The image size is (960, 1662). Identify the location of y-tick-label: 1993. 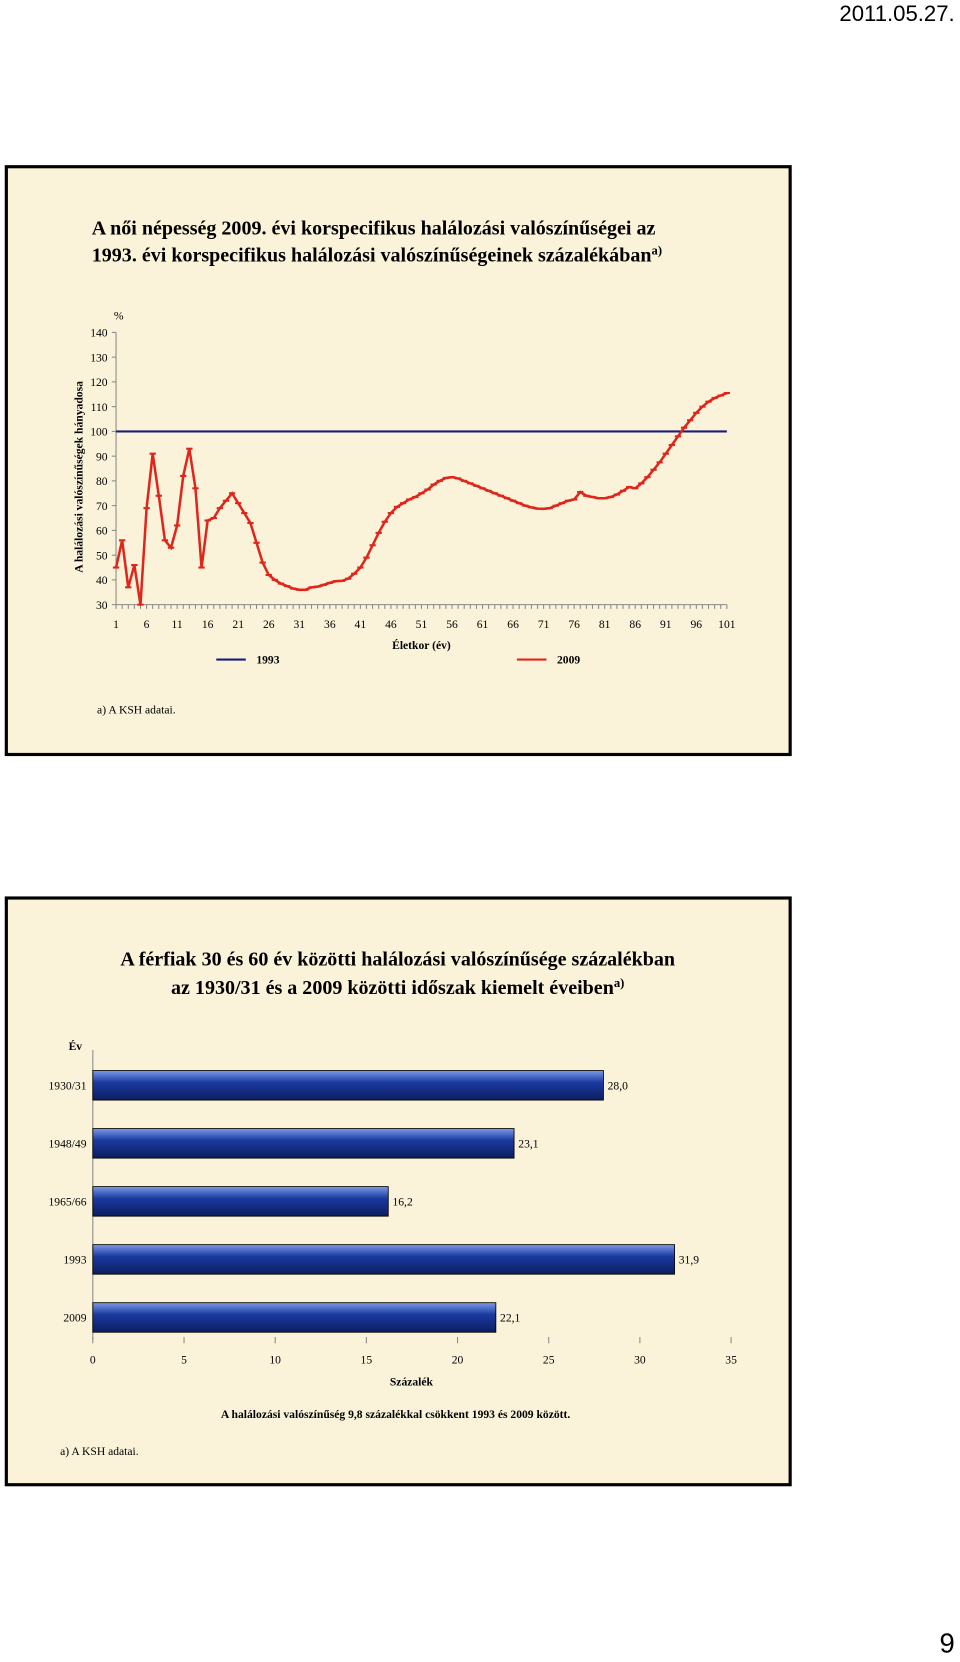
(74, 1260).